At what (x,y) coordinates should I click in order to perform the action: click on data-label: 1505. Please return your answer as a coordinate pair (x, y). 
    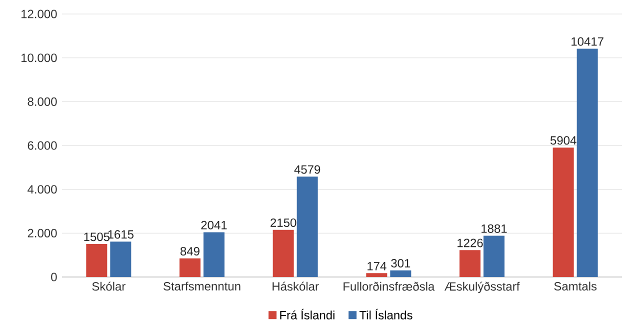
    Looking at the image, I should click on (97, 237).